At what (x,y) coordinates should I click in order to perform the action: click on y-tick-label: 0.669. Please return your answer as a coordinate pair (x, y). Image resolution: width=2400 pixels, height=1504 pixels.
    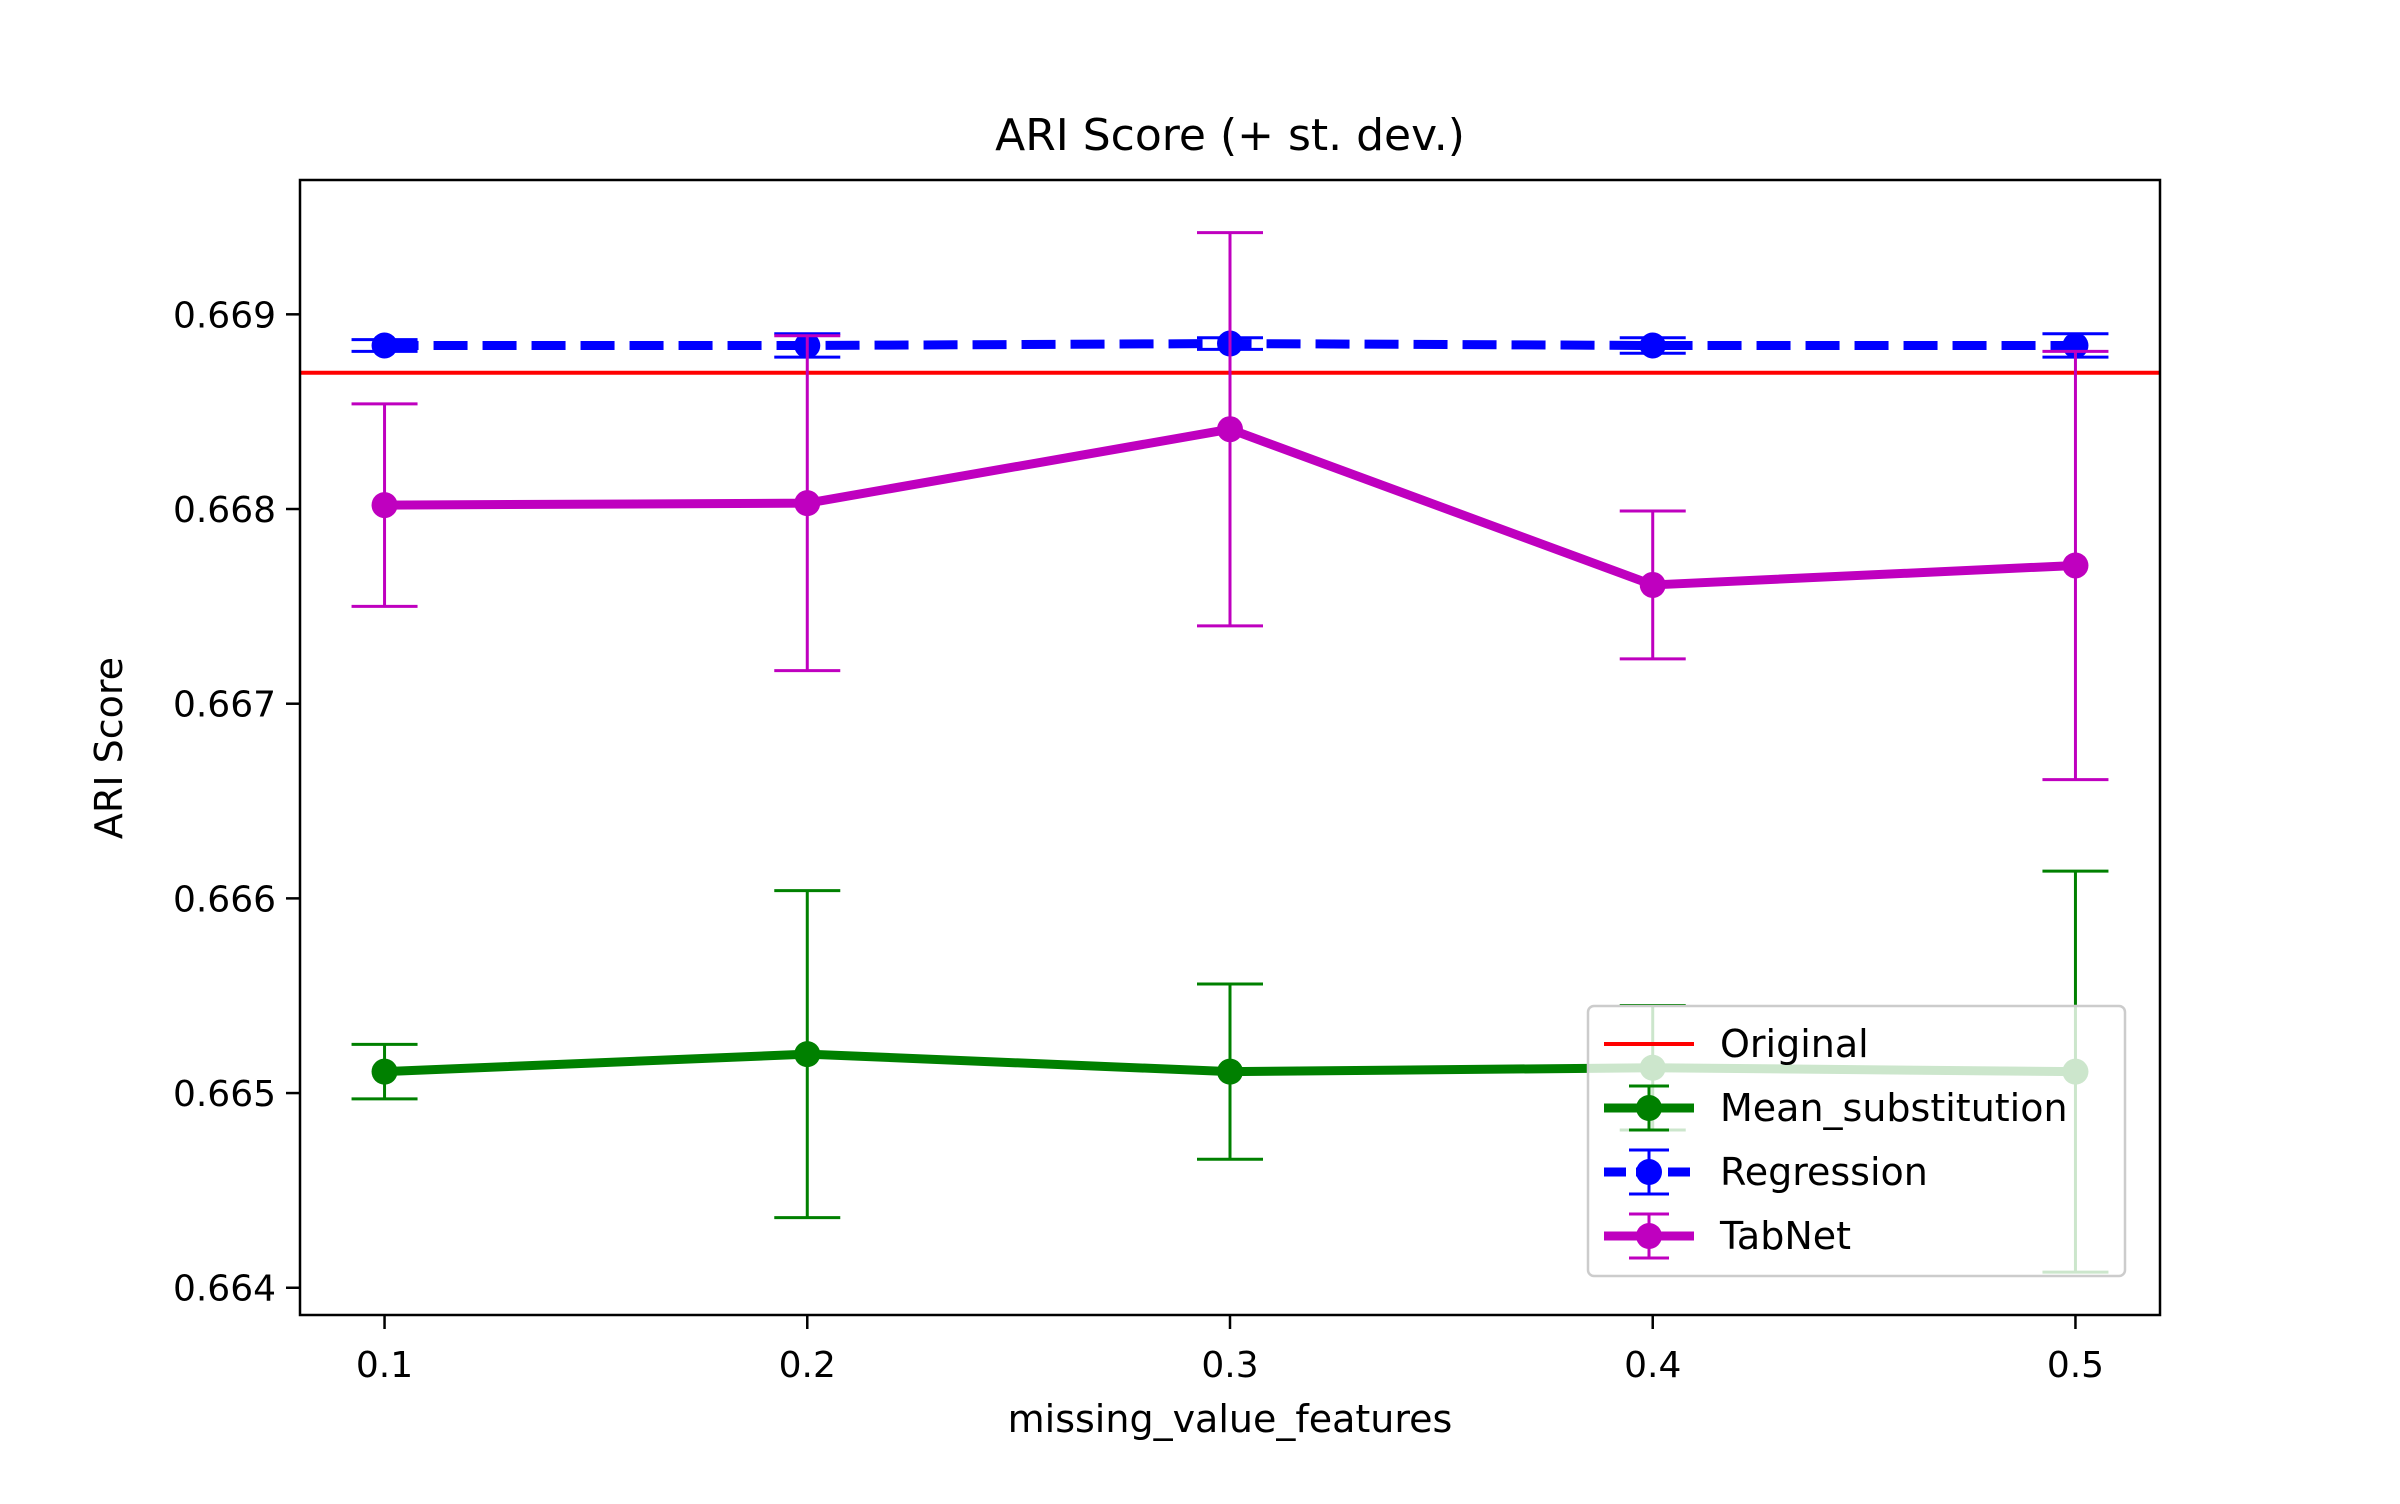
    Looking at the image, I should click on (224, 315).